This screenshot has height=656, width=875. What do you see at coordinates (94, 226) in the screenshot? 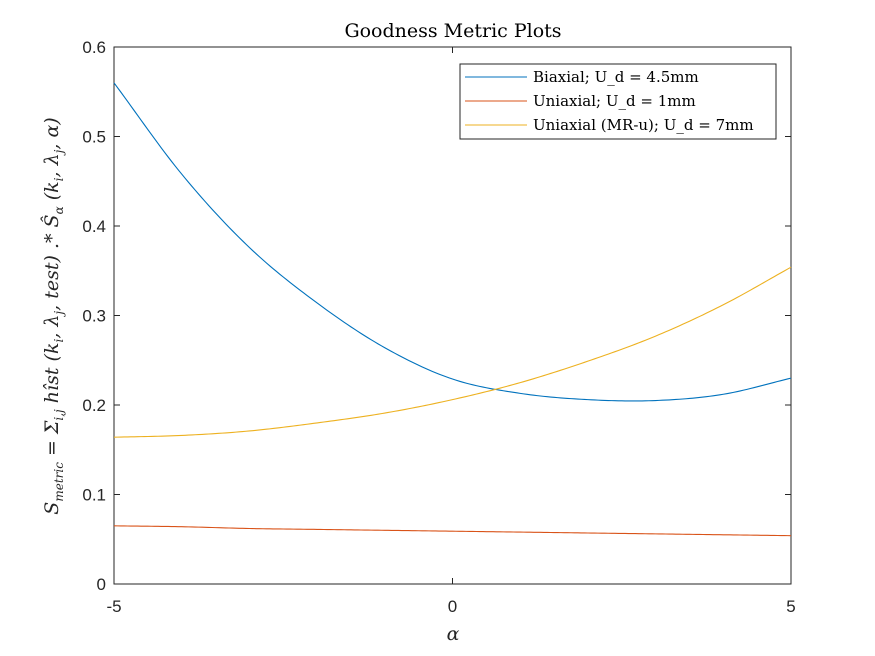
I see `y-tick-label: 0.4` at bounding box center [94, 226].